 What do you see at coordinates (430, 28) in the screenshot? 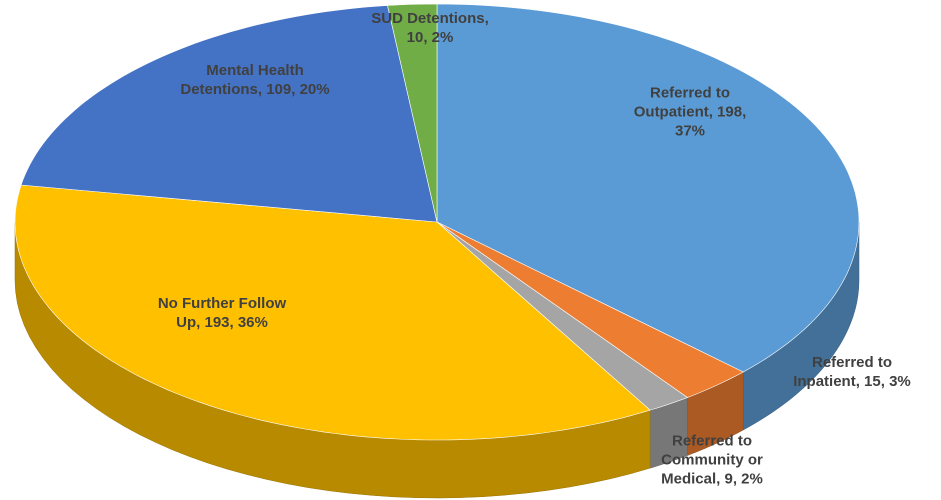
I see `data-label: SUD Detentions, 10, 2%` at bounding box center [430, 28].